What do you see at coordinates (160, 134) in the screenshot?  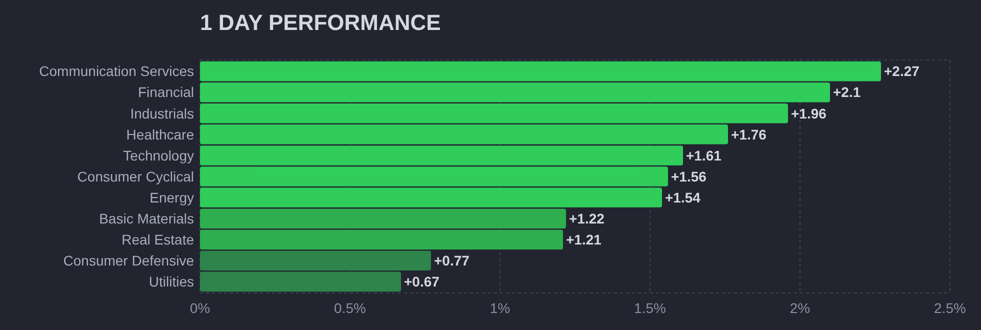 I see `y-tick-label: Healthcare` at bounding box center [160, 134].